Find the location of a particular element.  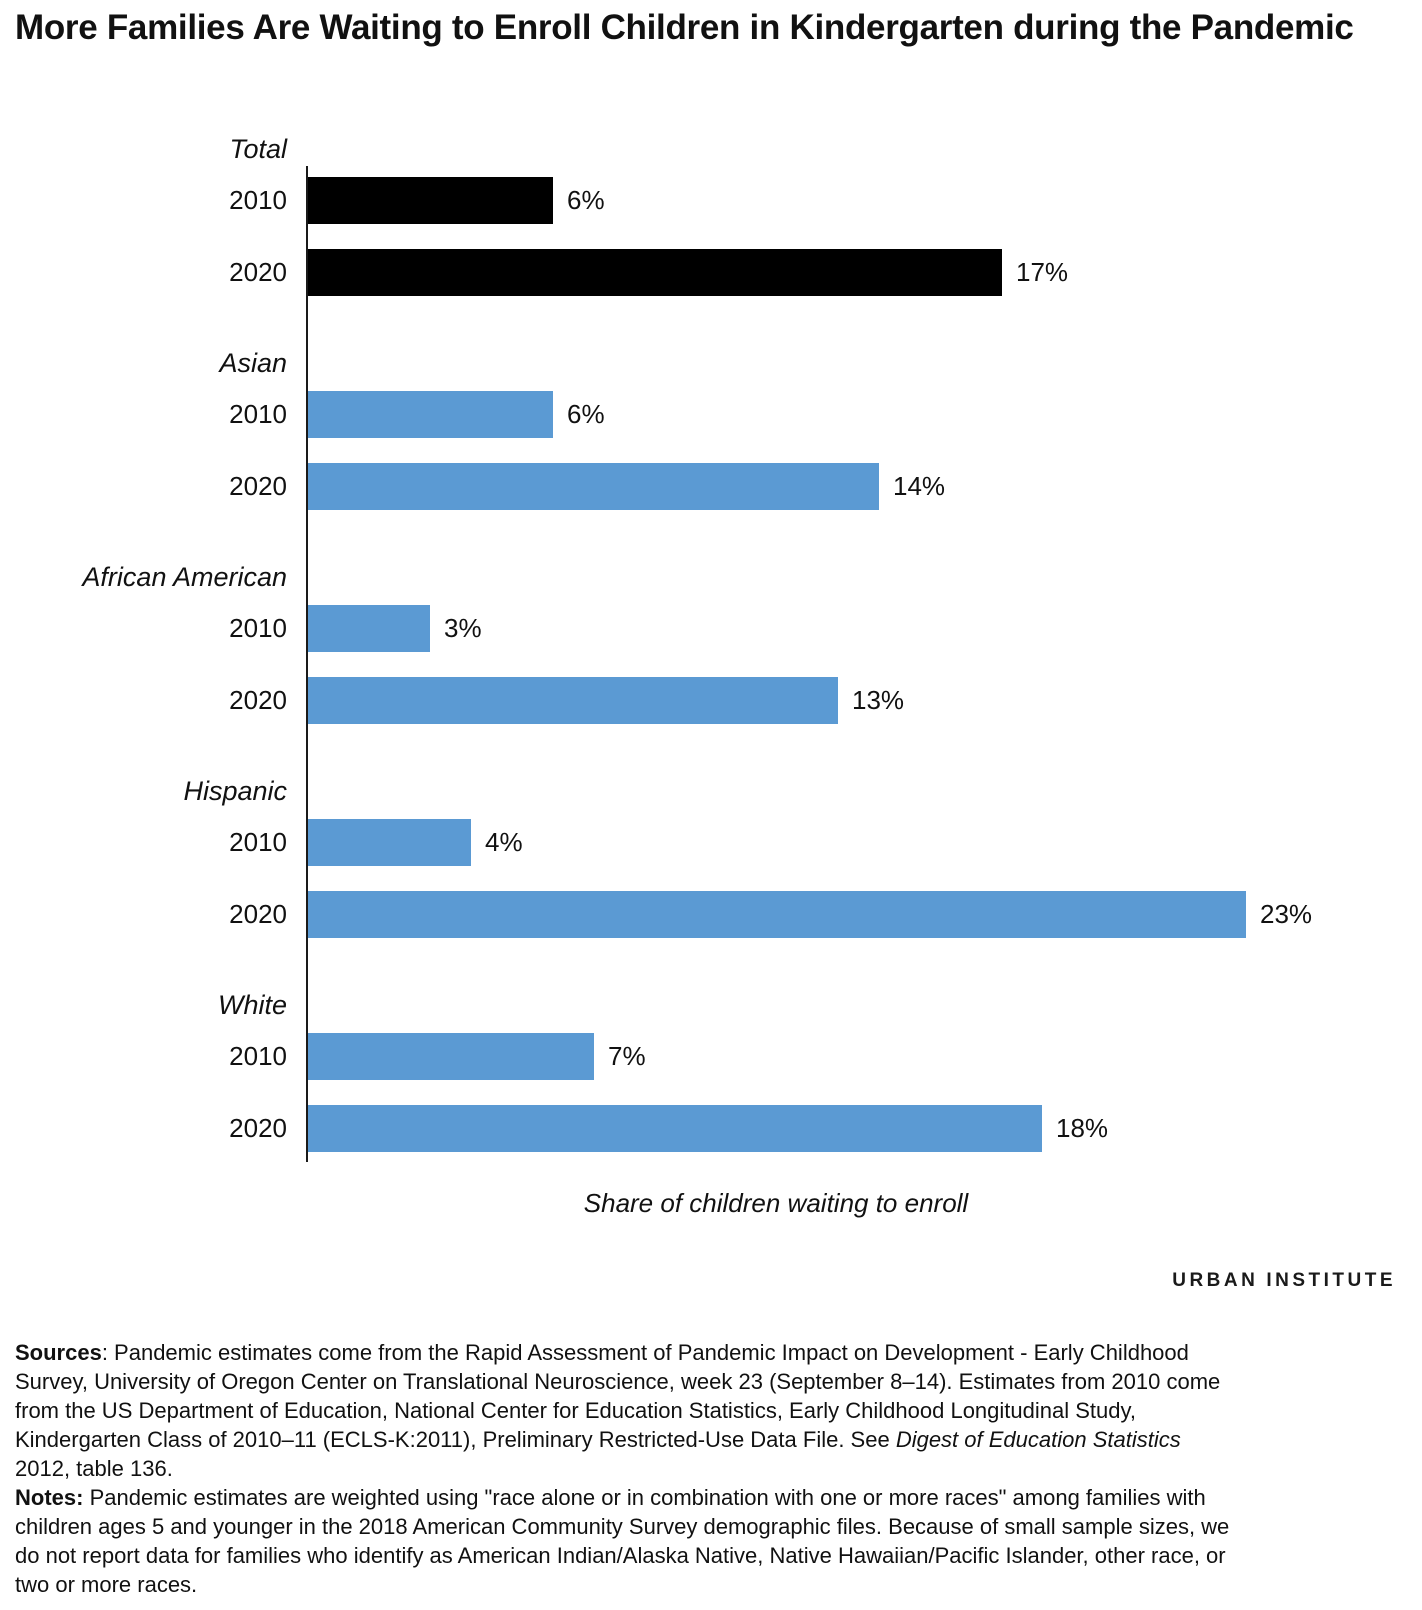

group-label: Asian is located at coordinates (253, 363).